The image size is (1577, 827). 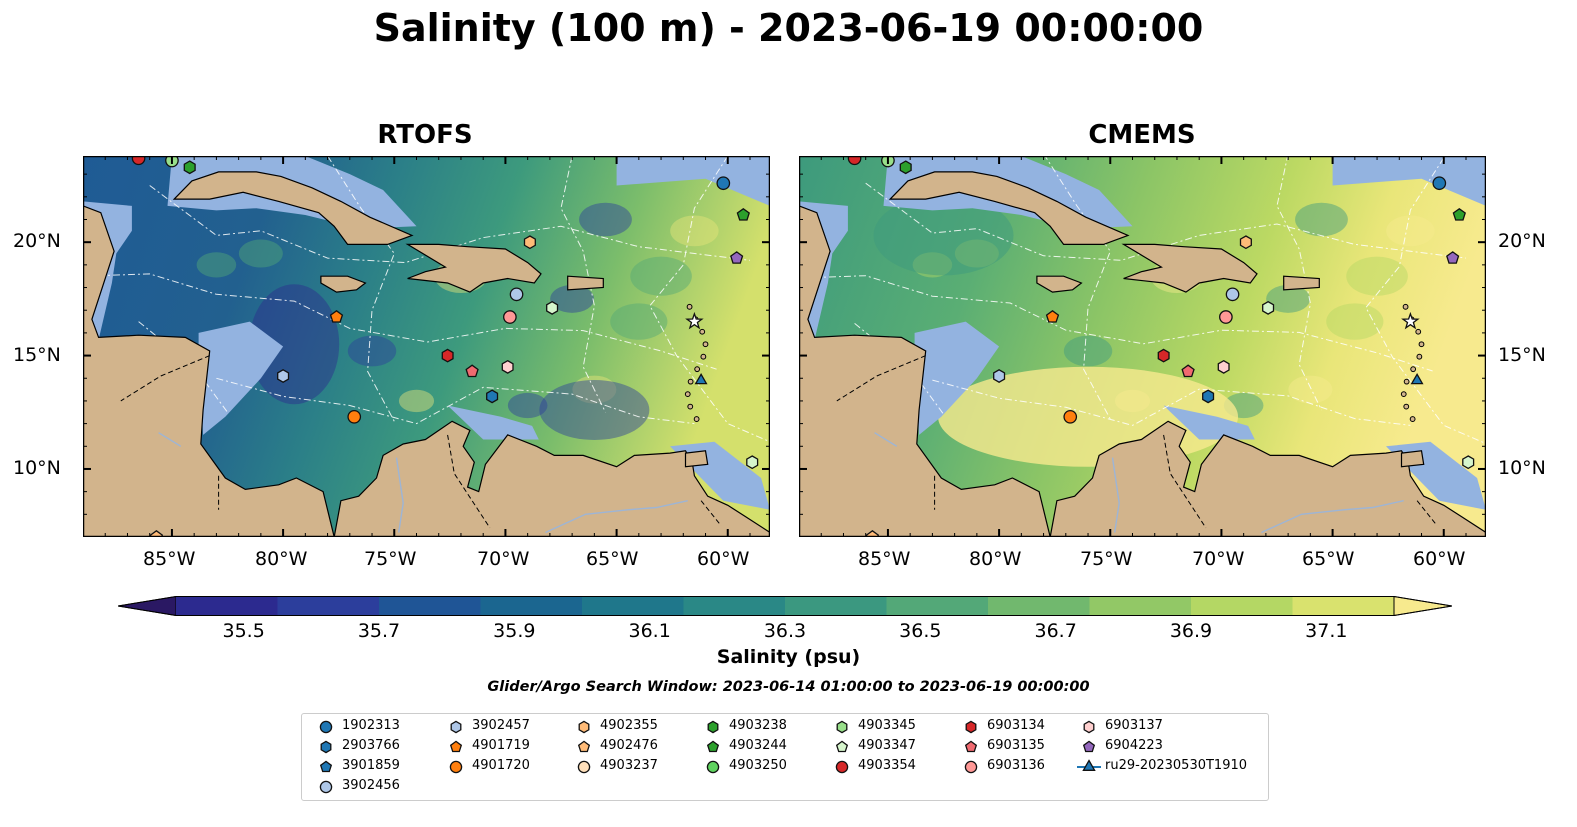 I want to click on land-centralAmerica, so click(x=925, y=371).